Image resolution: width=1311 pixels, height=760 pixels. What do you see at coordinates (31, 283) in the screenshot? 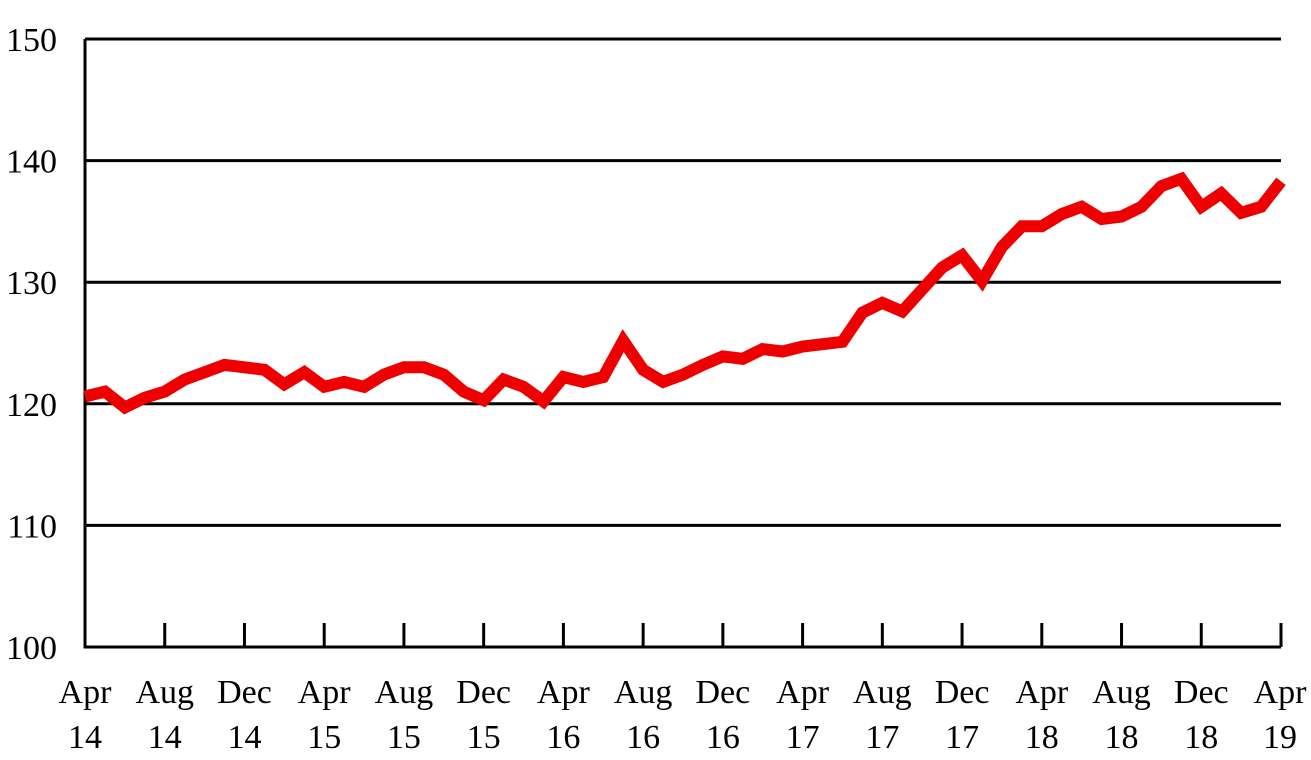
I see `y-tick-label-130: 130` at bounding box center [31, 283].